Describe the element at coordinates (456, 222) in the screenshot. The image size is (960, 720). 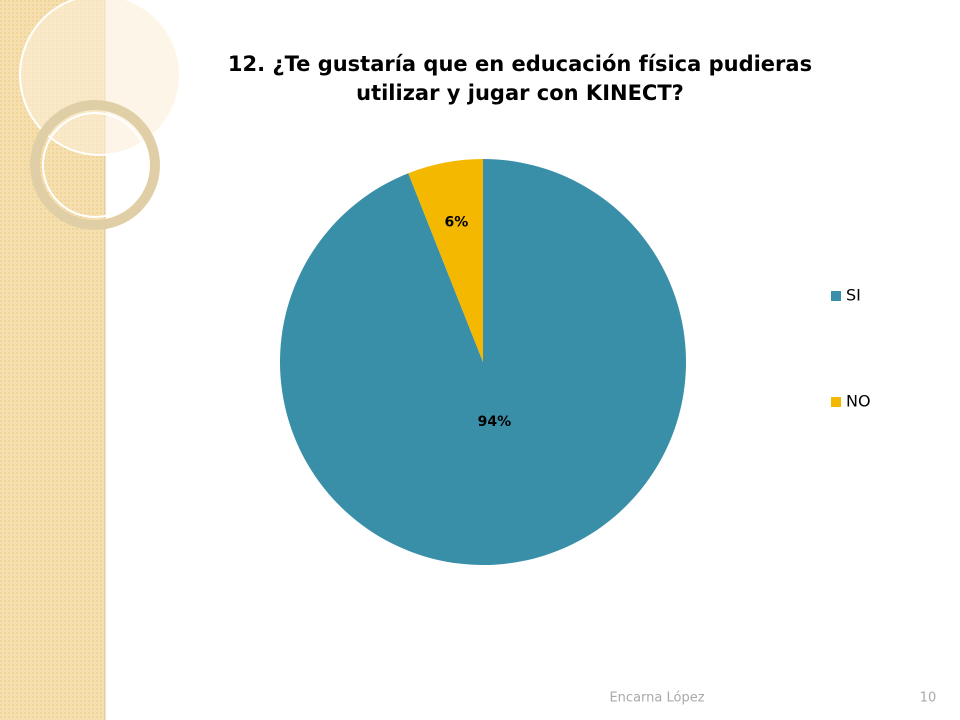
I see `data-label: 6%` at that location.